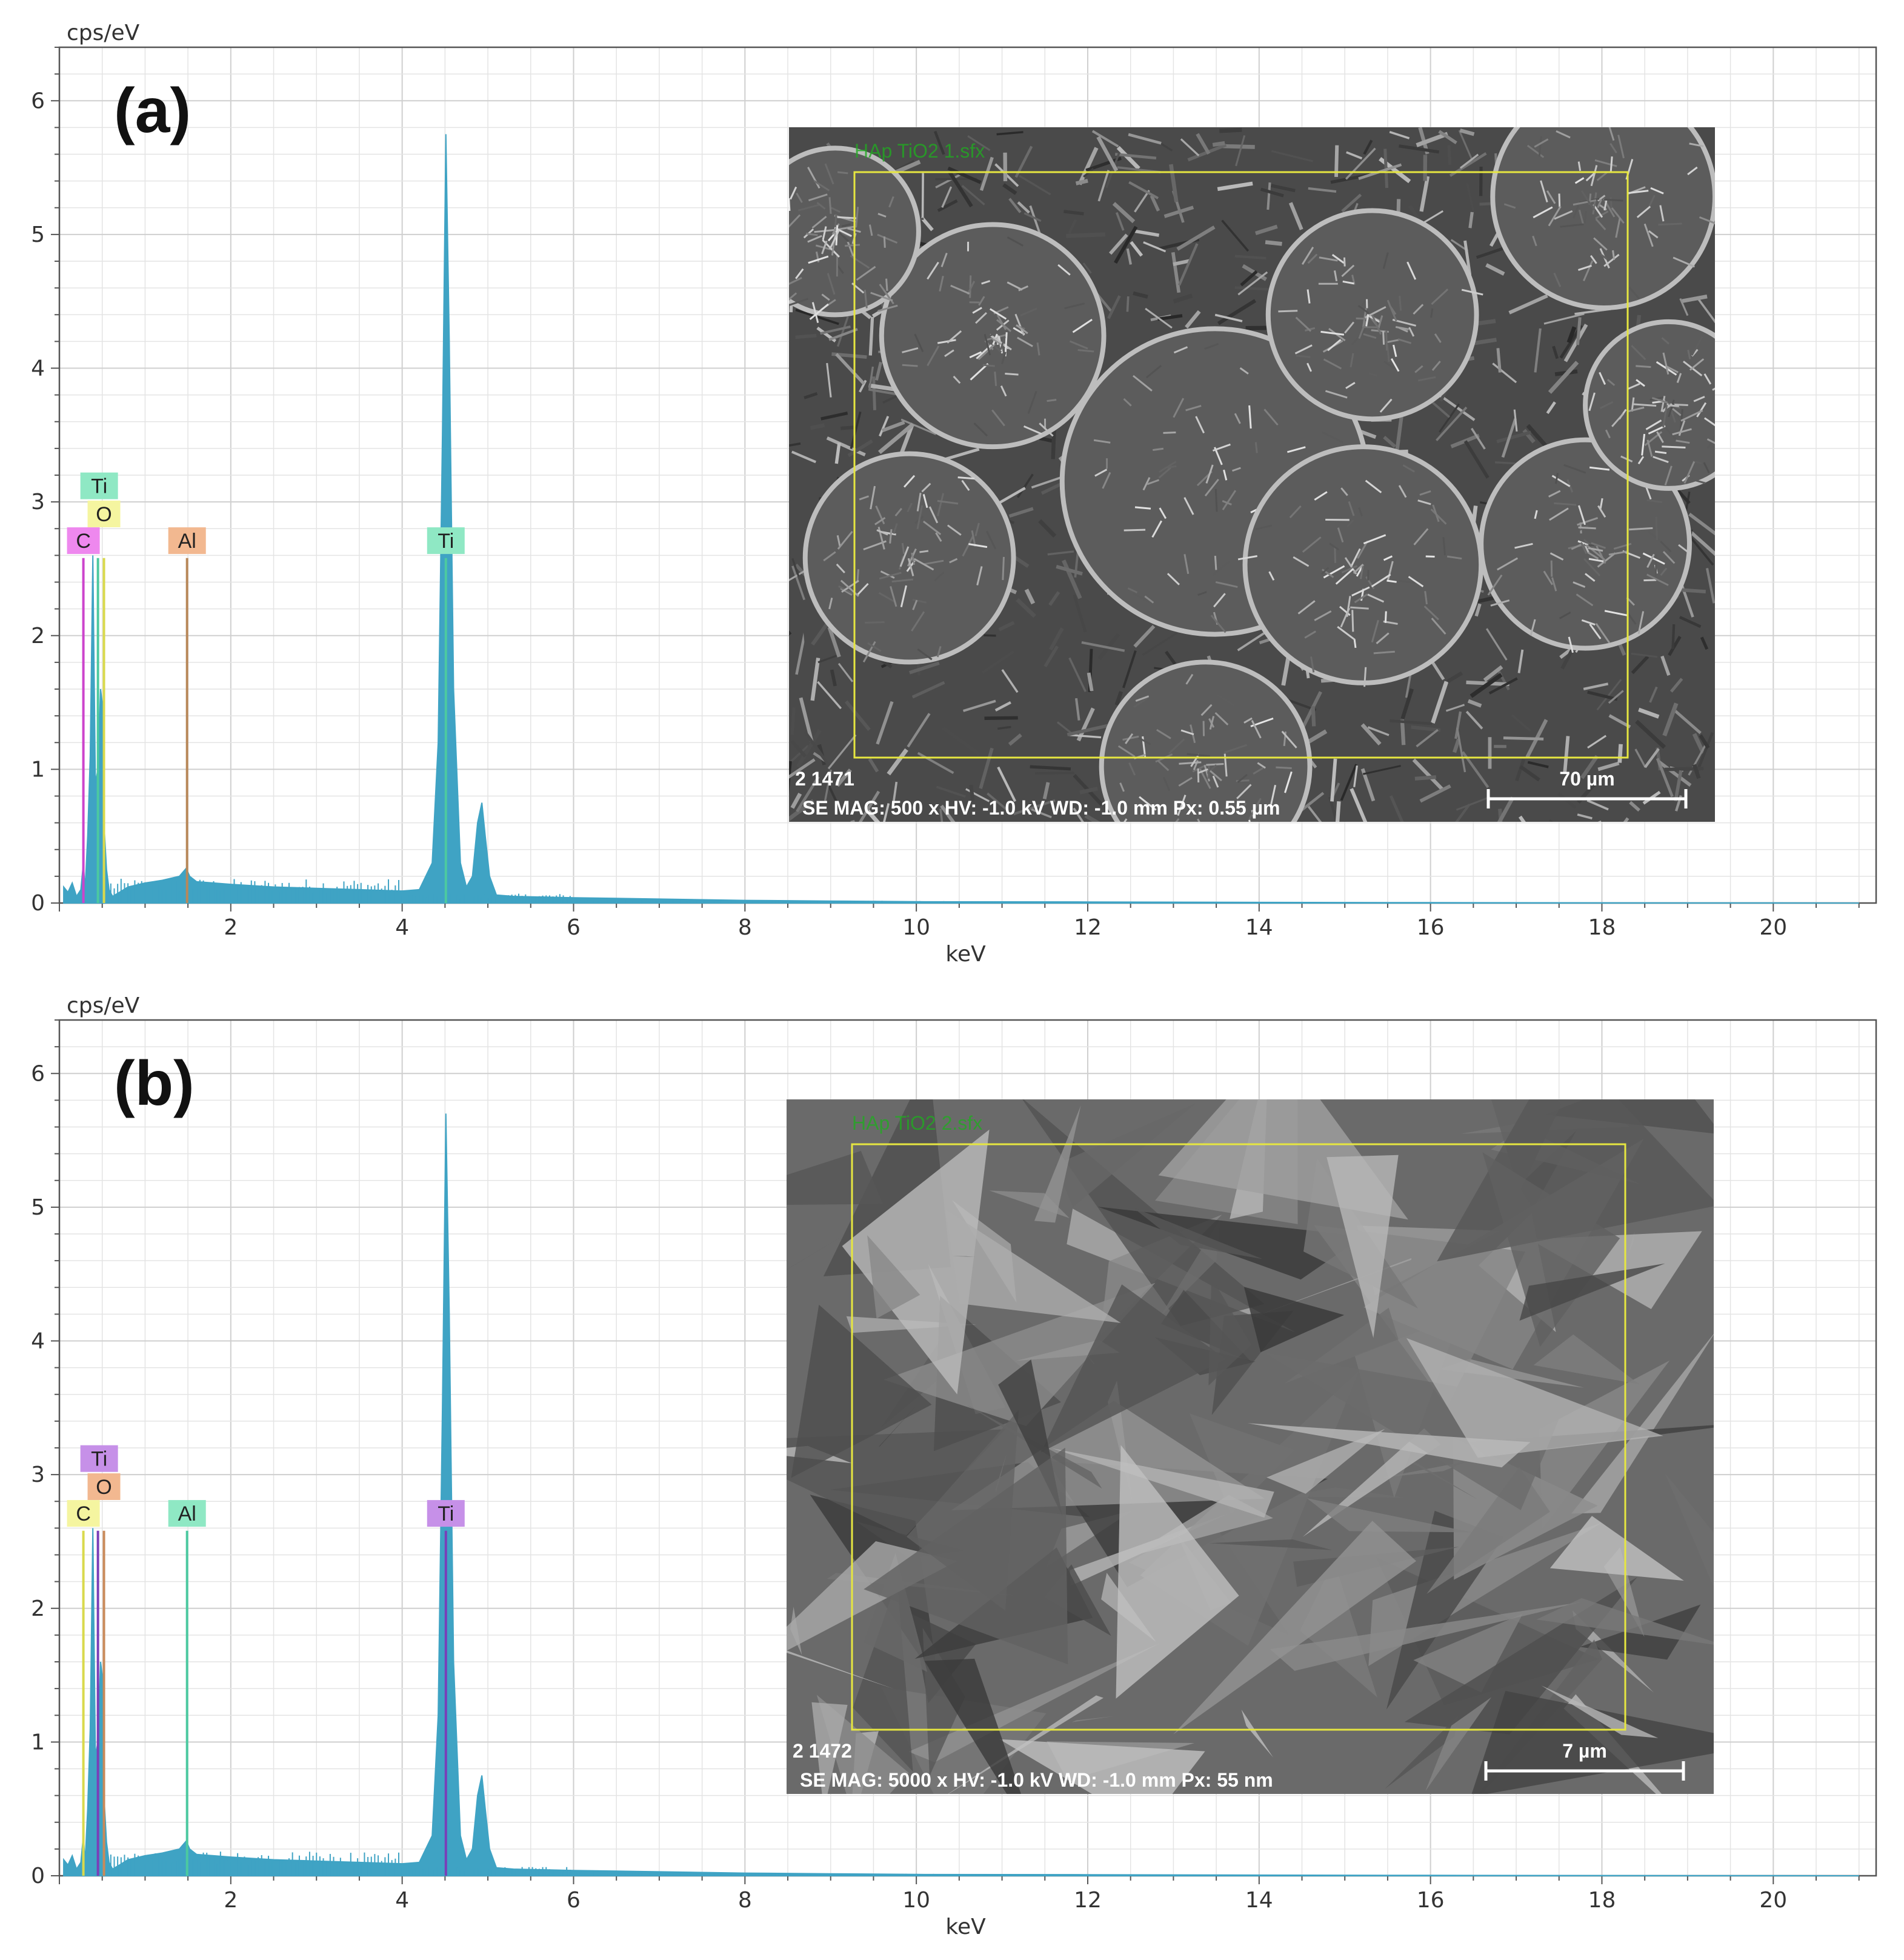  I want to click on y-tick-label: 0, so click(38, 1876).